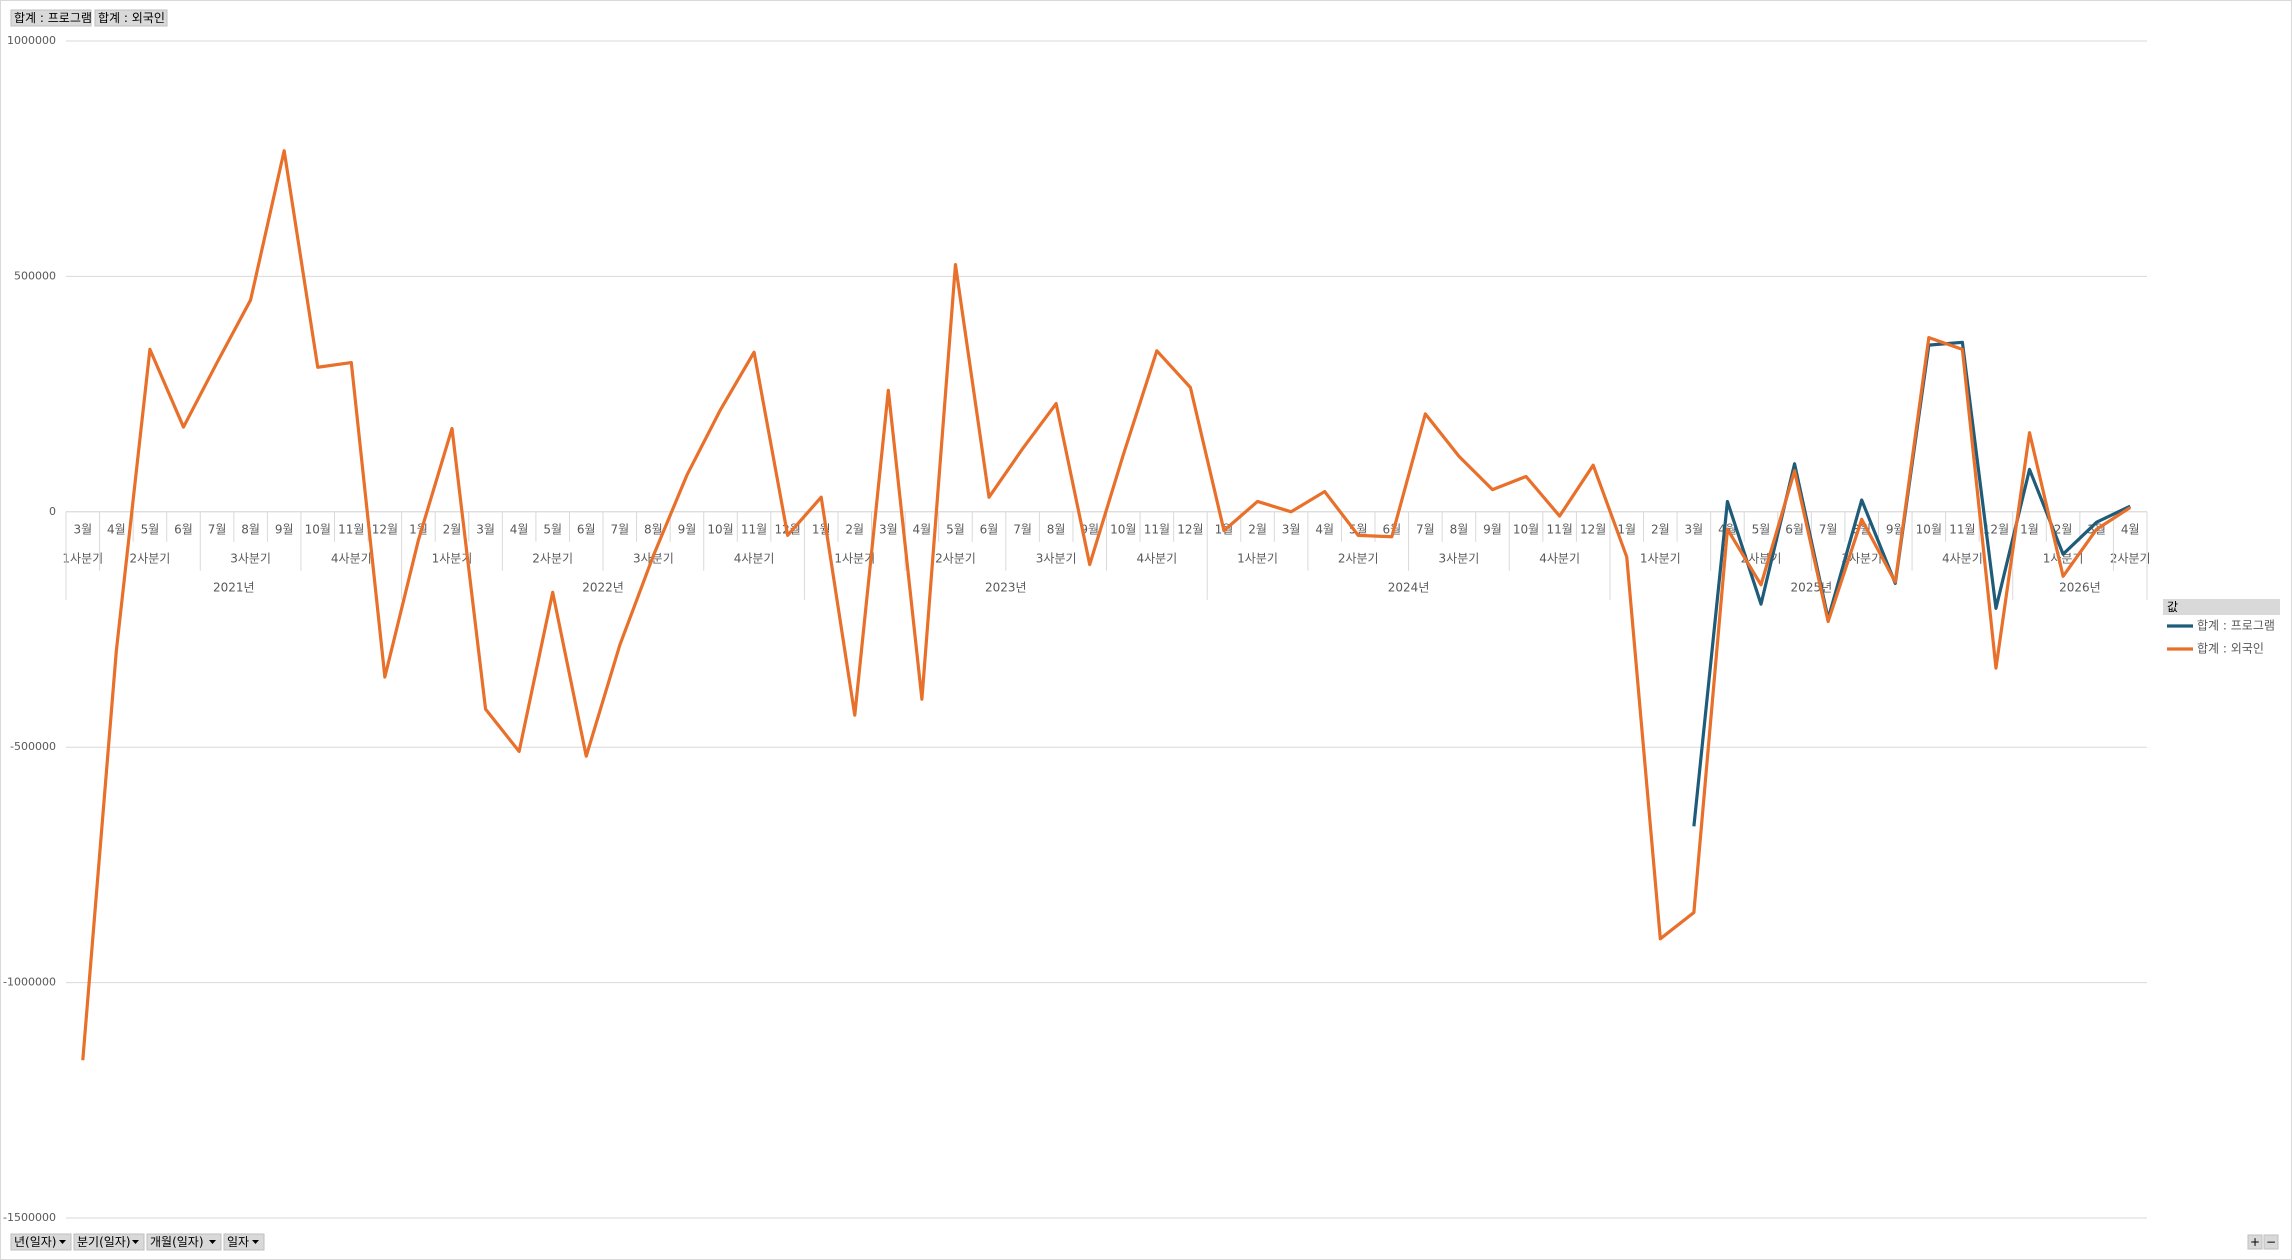 The width and height of the screenshot is (2292, 1260). What do you see at coordinates (2080, 587) in the screenshot?
I see `year-label: 2026년` at bounding box center [2080, 587].